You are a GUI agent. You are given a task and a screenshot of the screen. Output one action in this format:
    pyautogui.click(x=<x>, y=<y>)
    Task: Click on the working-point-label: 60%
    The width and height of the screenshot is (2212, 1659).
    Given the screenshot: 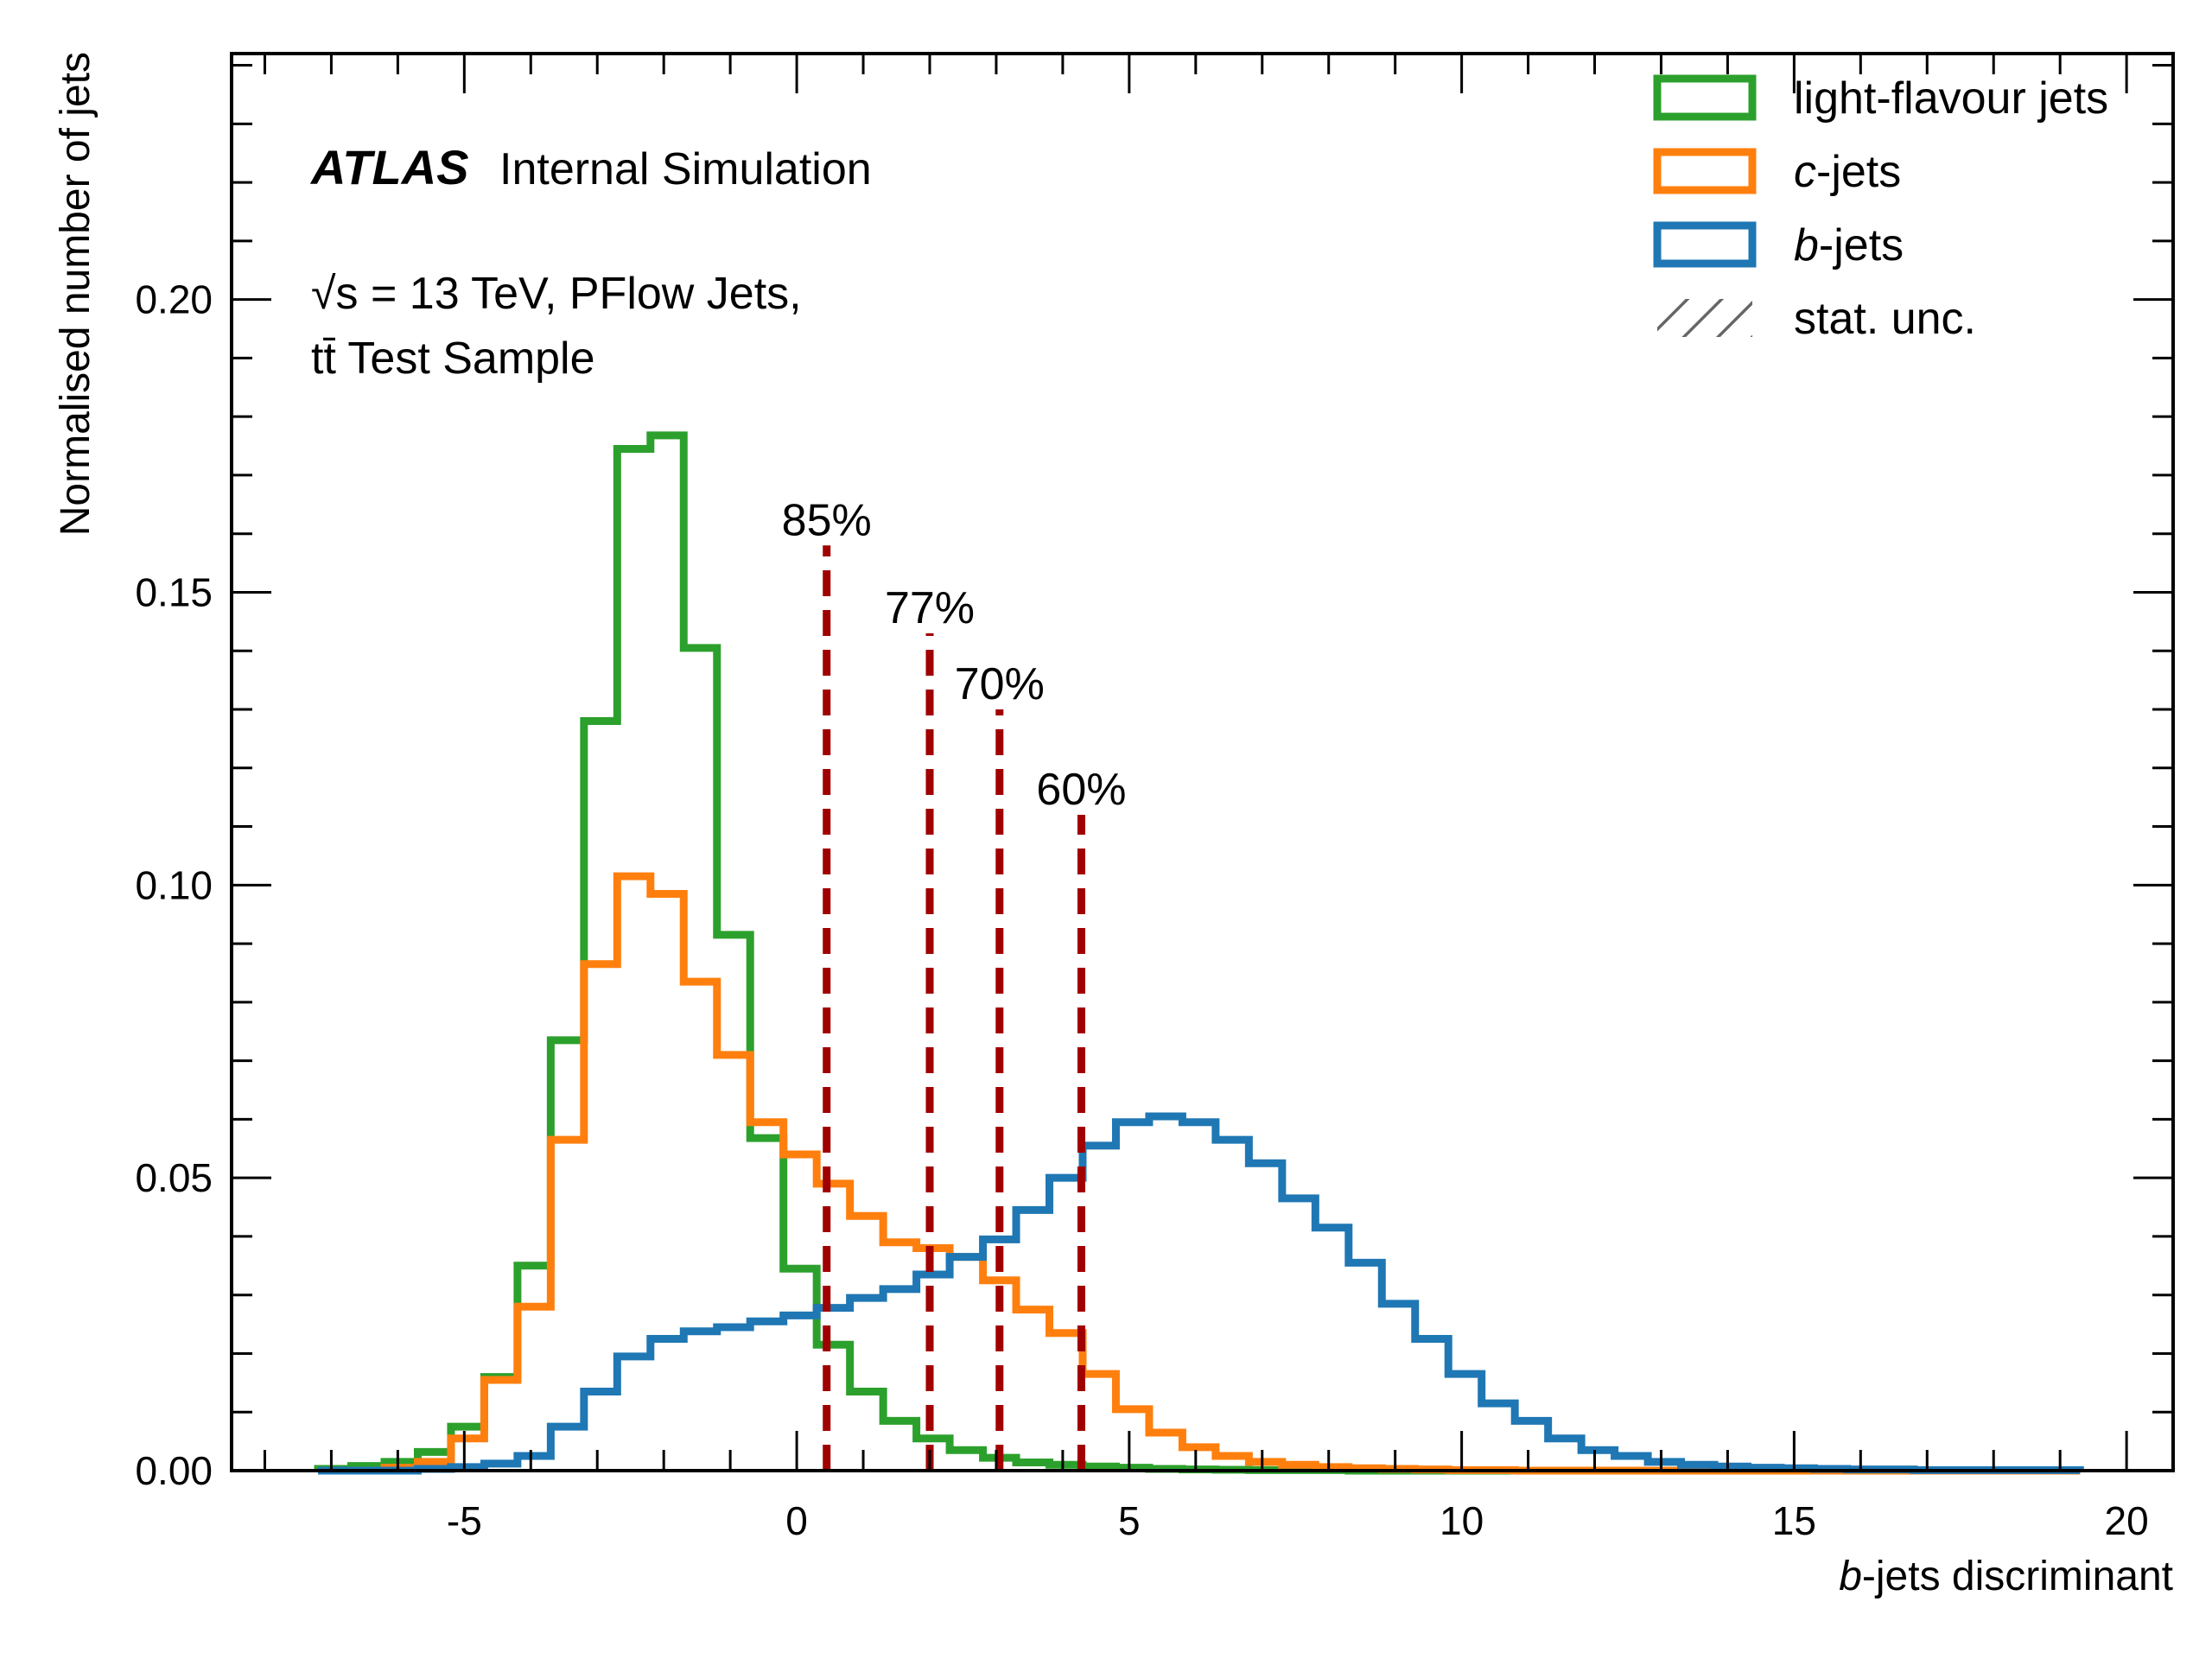 What is the action you would take?
    pyautogui.click(x=1081, y=790)
    